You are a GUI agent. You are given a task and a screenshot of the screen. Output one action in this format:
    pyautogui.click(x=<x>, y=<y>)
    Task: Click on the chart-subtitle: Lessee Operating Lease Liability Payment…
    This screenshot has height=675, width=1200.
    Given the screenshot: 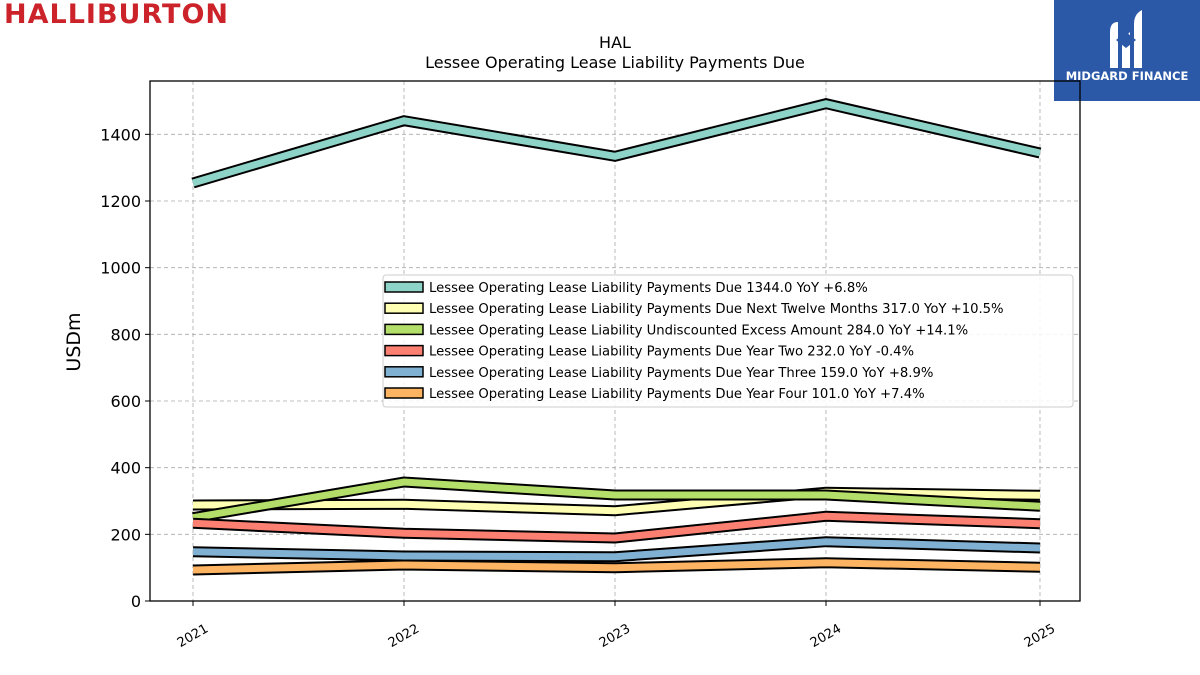 What is the action you would take?
    pyautogui.click(x=615, y=62)
    